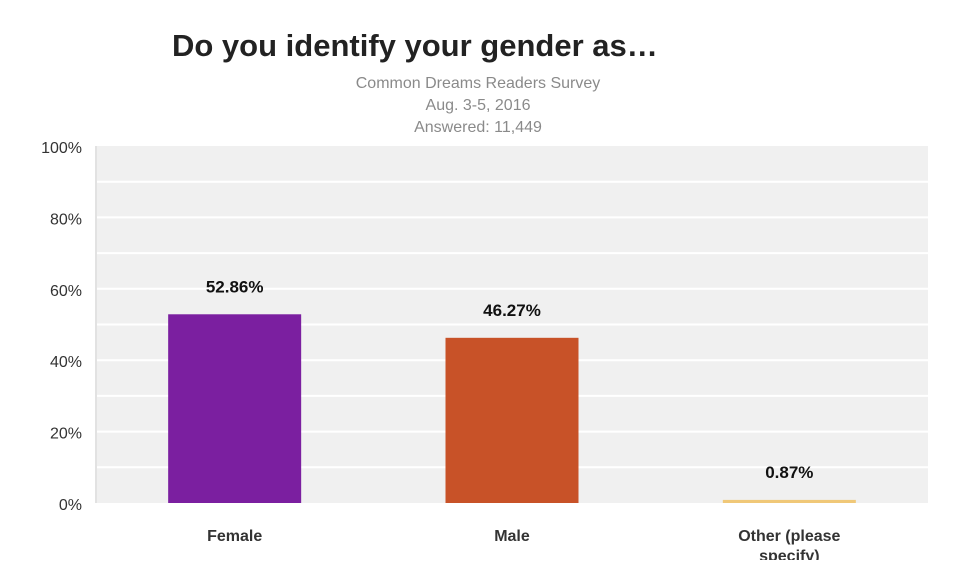  Describe the element at coordinates (66, 291) in the screenshot. I see `y-tick-label: 60%` at that location.